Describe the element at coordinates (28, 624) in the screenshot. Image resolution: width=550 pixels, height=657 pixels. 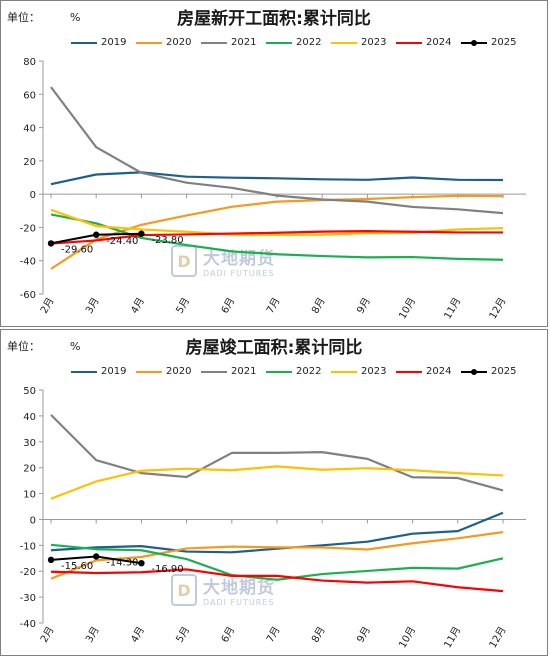
I see `y-tick-label: -40` at that location.